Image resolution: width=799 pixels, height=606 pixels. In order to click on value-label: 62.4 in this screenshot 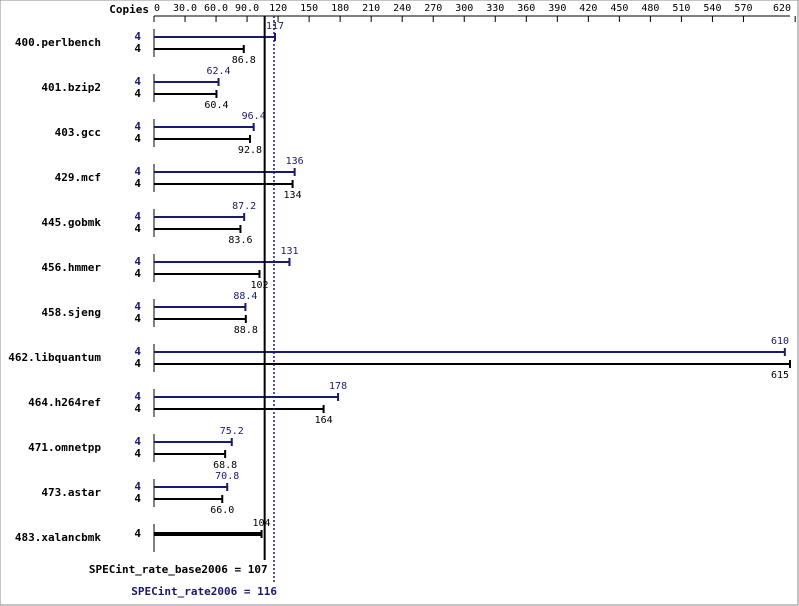, I will do `click(218, 71)`.